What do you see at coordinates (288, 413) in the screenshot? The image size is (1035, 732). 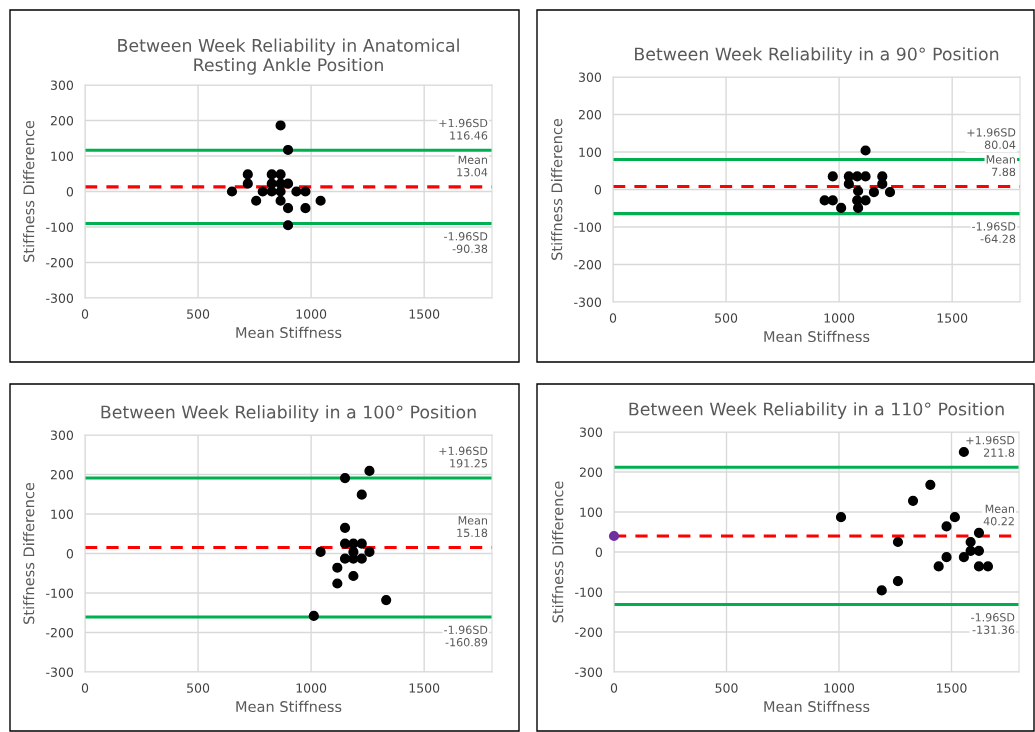 I see `chart-title: Between Week Reliability in a 100° Position` at bounding box center [288, 413].